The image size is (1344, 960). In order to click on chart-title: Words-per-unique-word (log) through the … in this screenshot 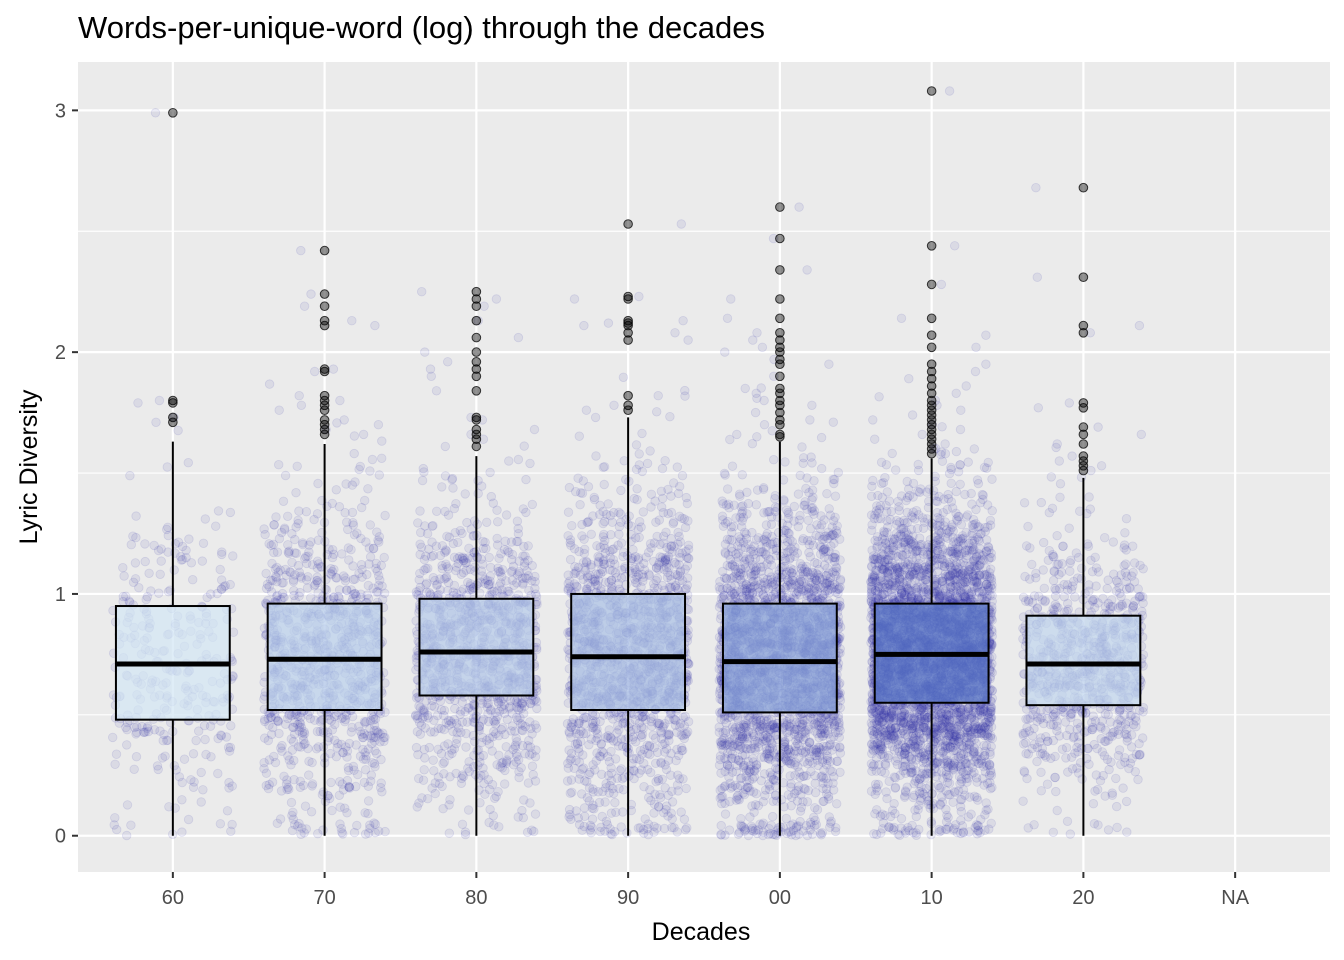, I will do `click(421, 27)`.